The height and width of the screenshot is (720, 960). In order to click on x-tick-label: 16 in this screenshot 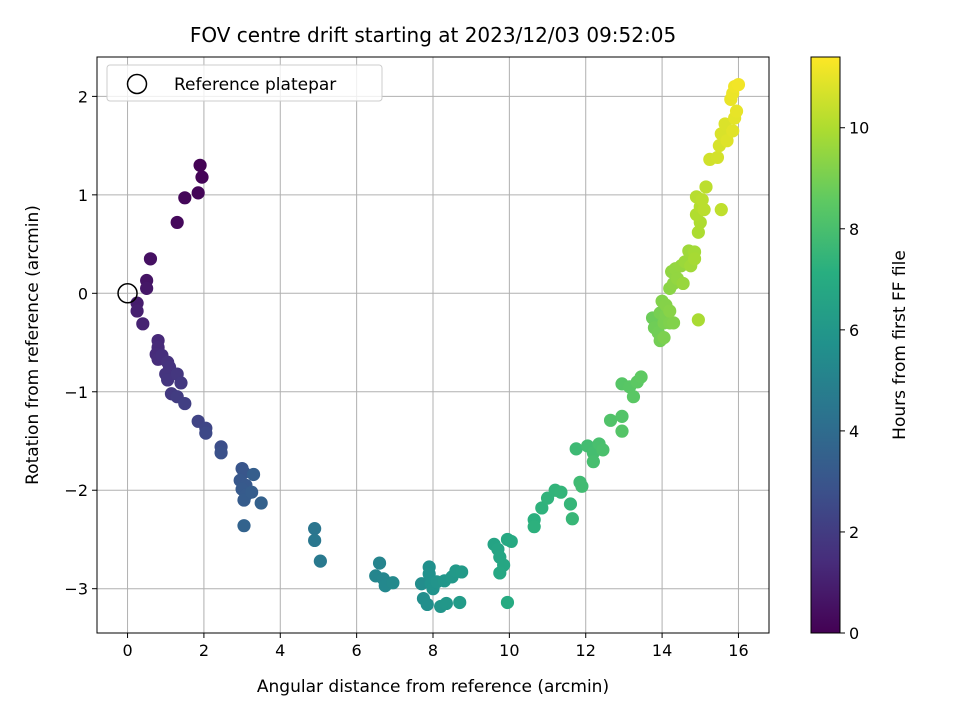, I will do `click(738, 650)`.